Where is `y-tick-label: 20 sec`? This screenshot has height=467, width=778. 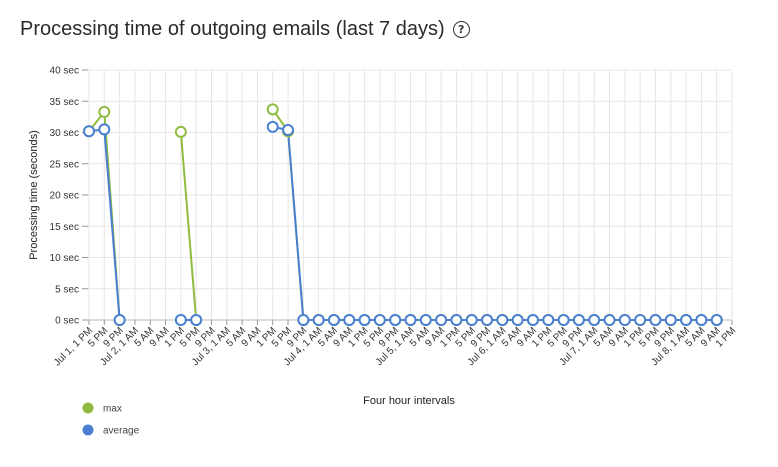 y-tick-label: 20 sec is located at coordinates (64, 196).